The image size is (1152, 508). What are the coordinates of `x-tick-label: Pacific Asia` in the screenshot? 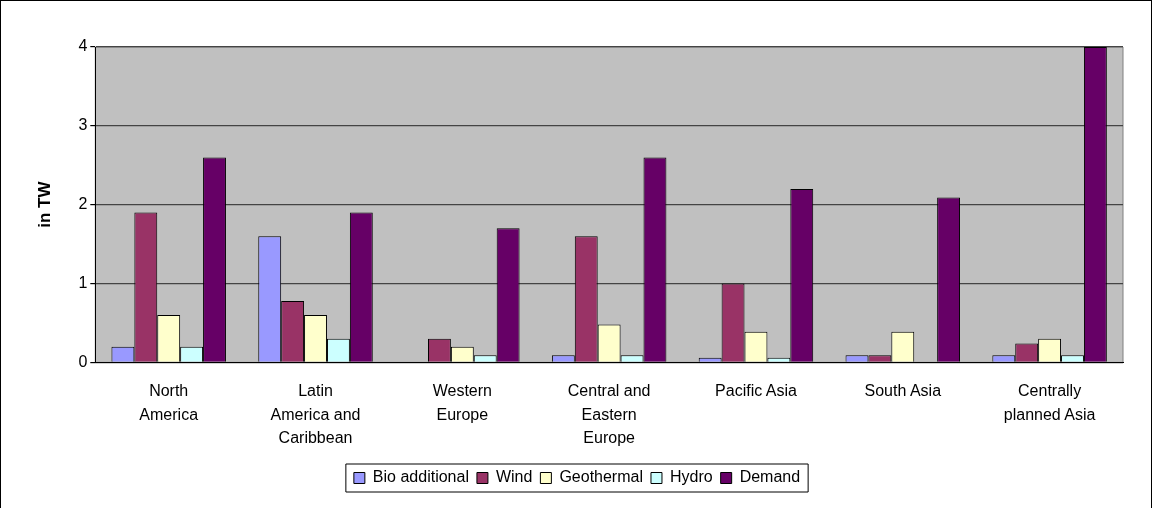 It's located at (756, 391).